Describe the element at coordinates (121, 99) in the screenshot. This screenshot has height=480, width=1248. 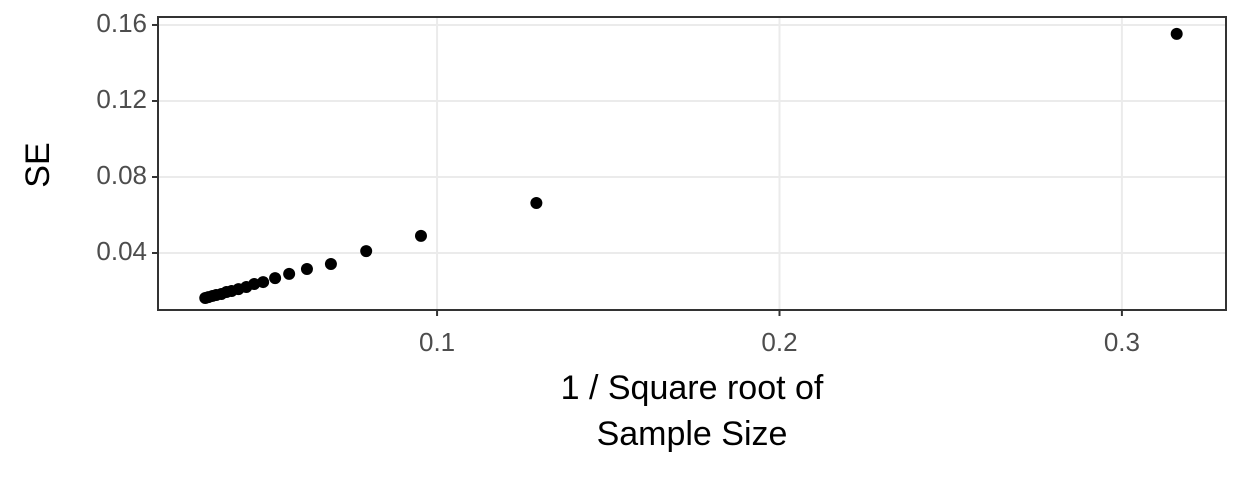
I see `y-tick-label: 0.12` at that location.